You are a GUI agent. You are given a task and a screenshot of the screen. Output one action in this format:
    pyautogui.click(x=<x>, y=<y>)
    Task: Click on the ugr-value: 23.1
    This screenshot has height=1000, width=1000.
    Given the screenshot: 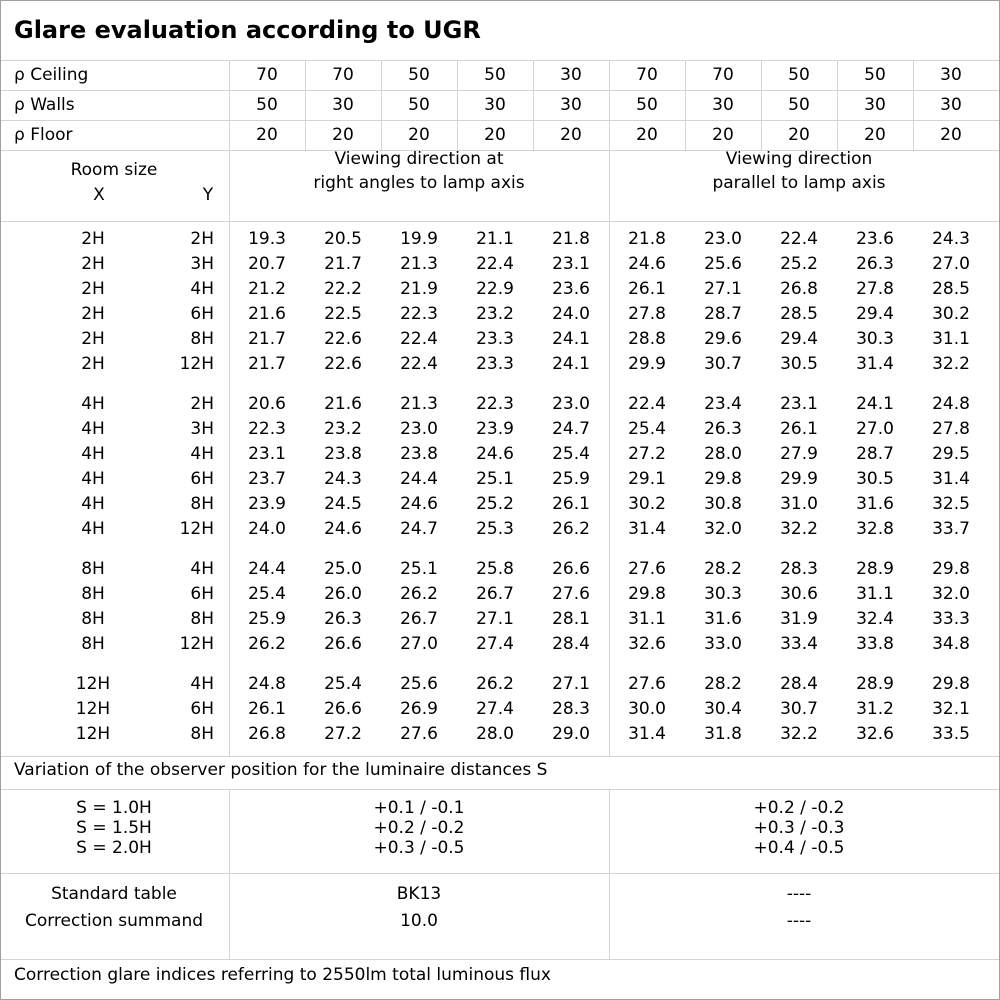 What is the action you would take?
    pyautogui.click(x=799, y=404)
    